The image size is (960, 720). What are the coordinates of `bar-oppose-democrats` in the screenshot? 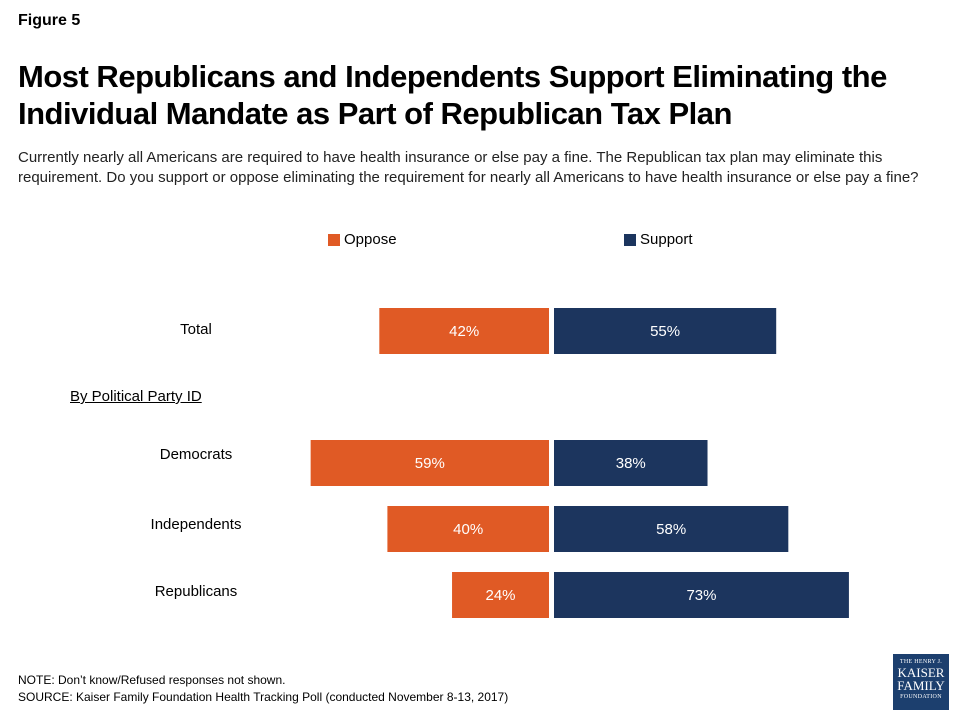 It's located at (429, 463).